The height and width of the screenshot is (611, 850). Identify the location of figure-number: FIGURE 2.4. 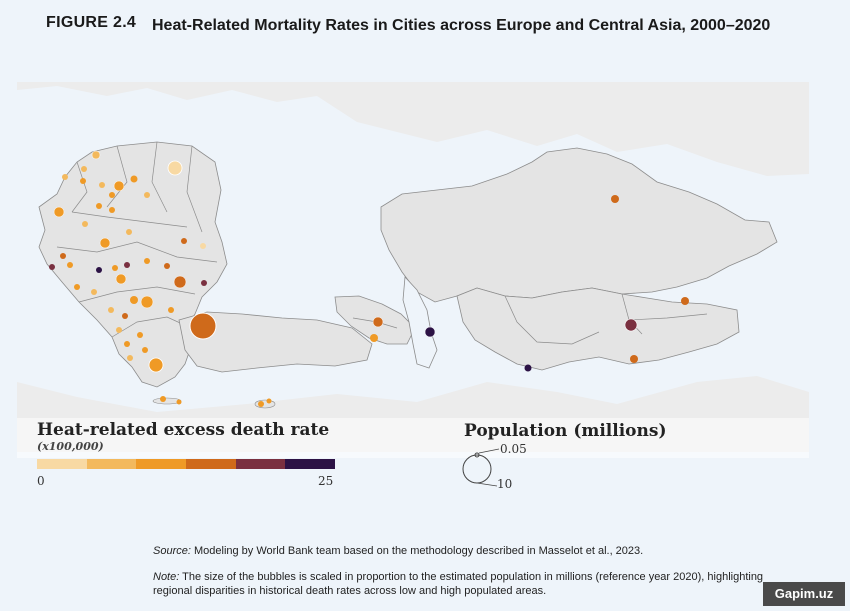
(91, 22).